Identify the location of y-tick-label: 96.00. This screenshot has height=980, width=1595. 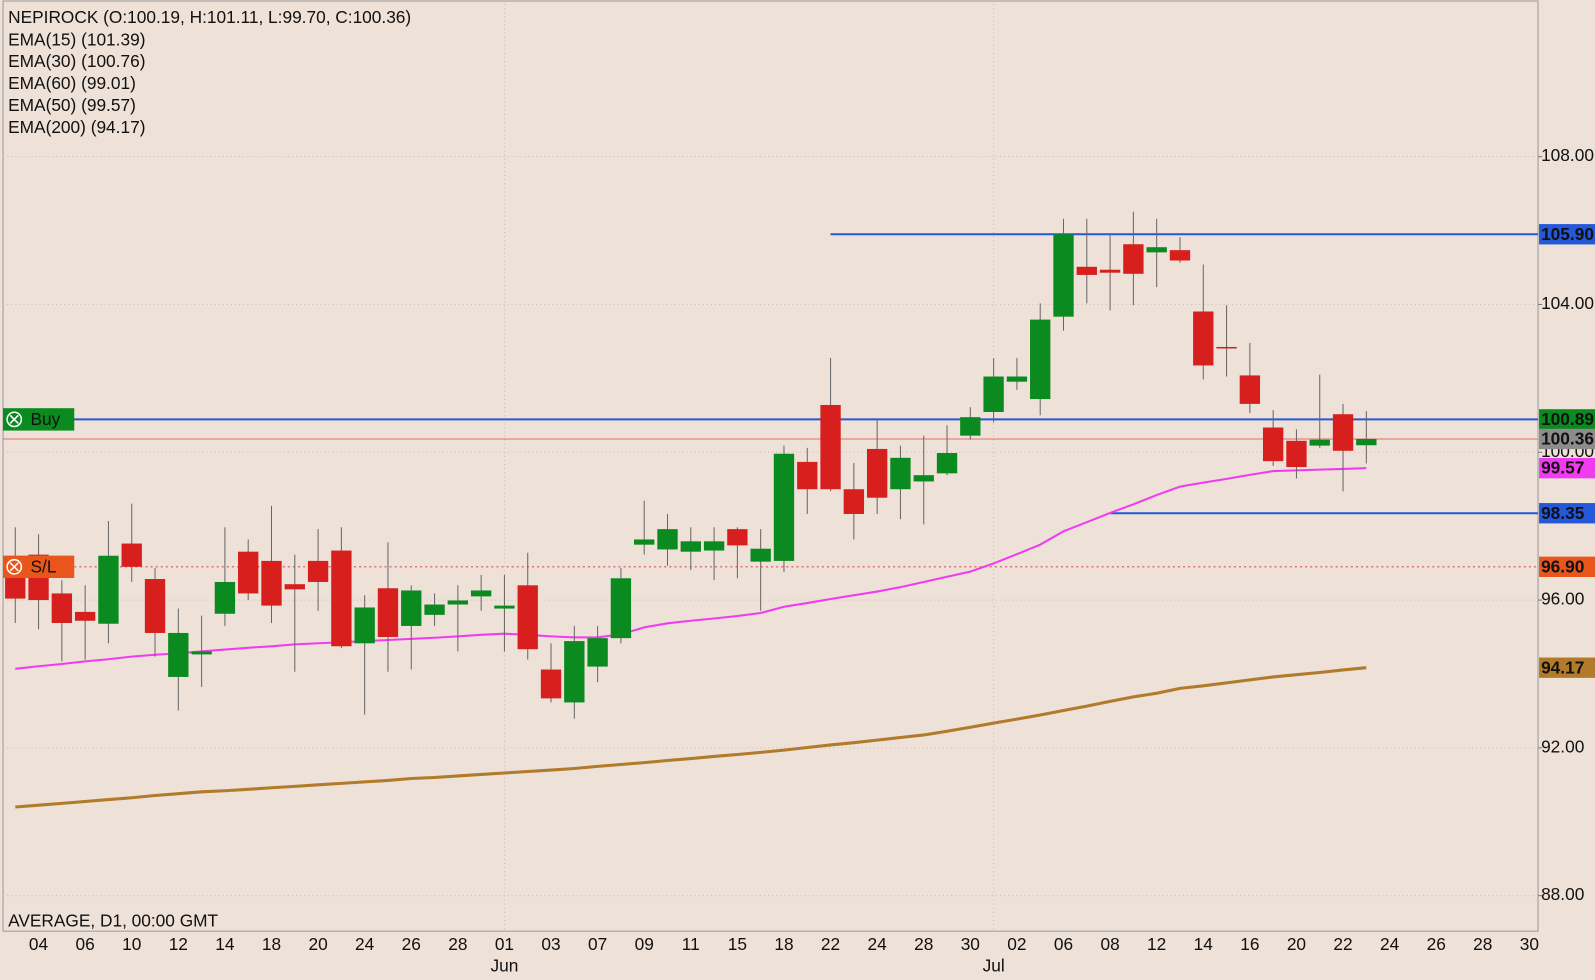
(1562, 599).